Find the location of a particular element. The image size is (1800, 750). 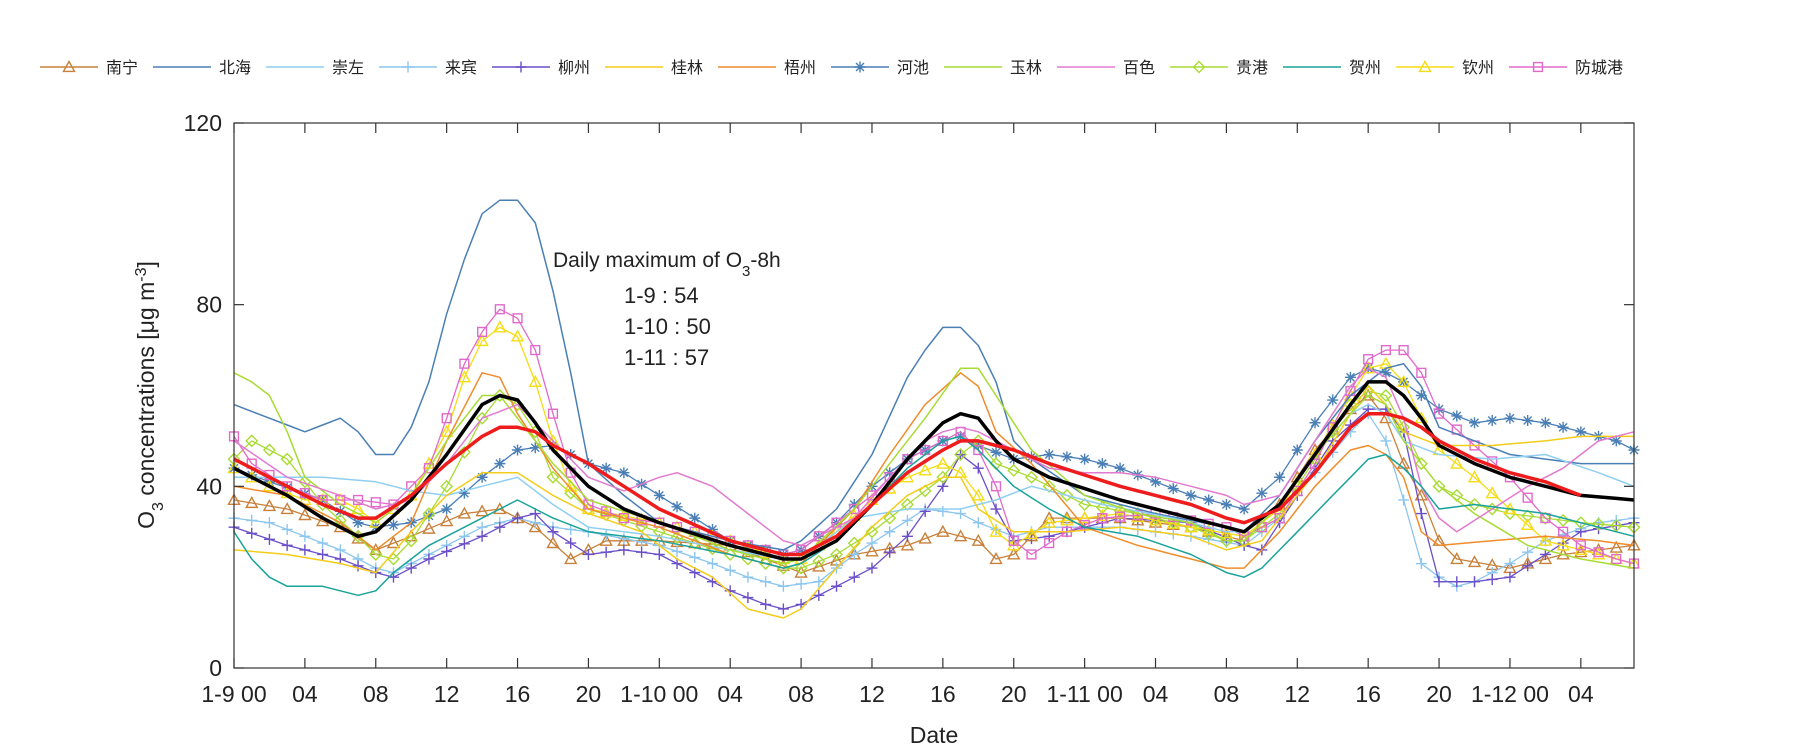

legend-label: 南宁 is located at coordinates (122, 68).